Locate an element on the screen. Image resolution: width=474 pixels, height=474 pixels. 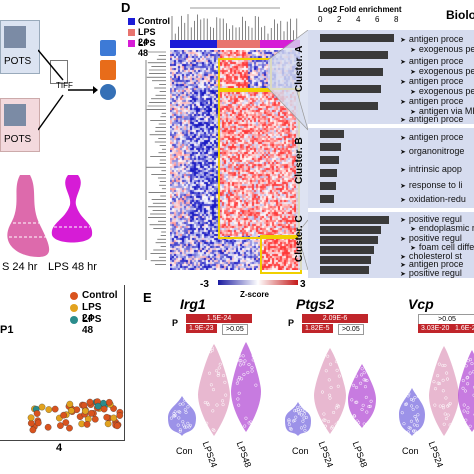
xtick-irg1-lps24: LPS24 is located at coordinates (210, 454).